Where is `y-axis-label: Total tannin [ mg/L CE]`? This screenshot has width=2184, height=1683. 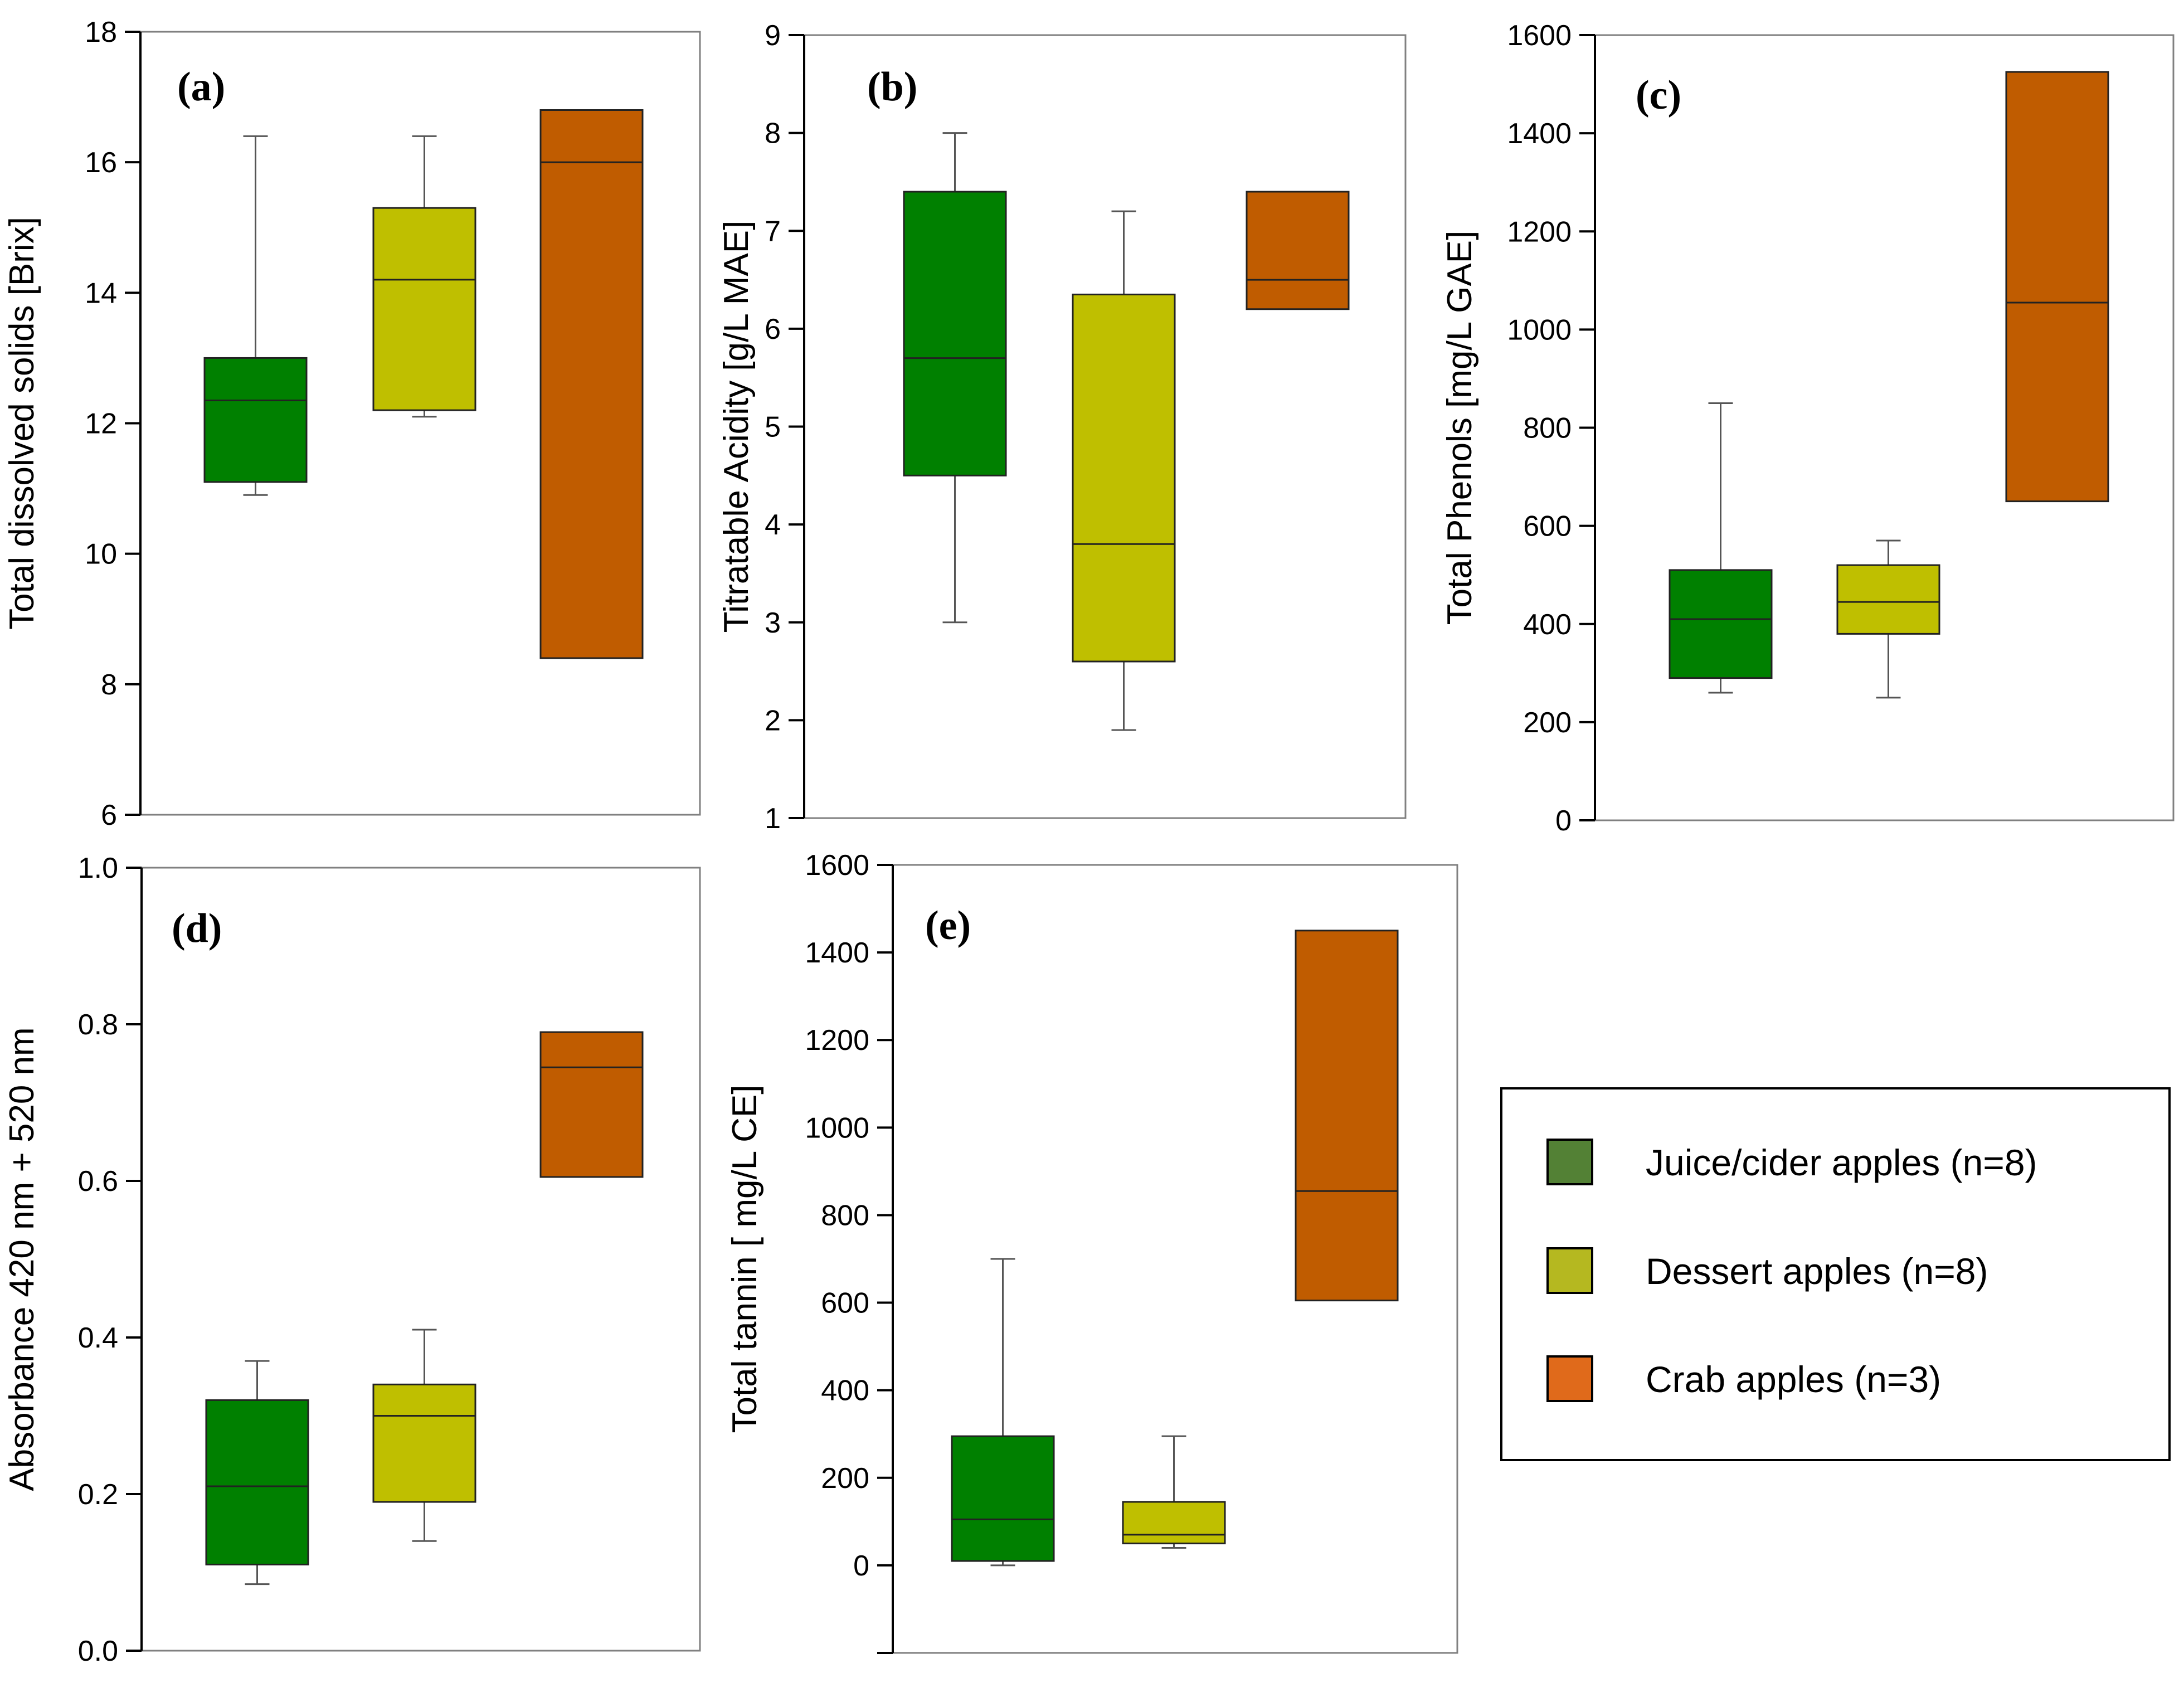
y-axis-label: Total tannin [ mg/L CE] is located at coordinates (745, 1259).